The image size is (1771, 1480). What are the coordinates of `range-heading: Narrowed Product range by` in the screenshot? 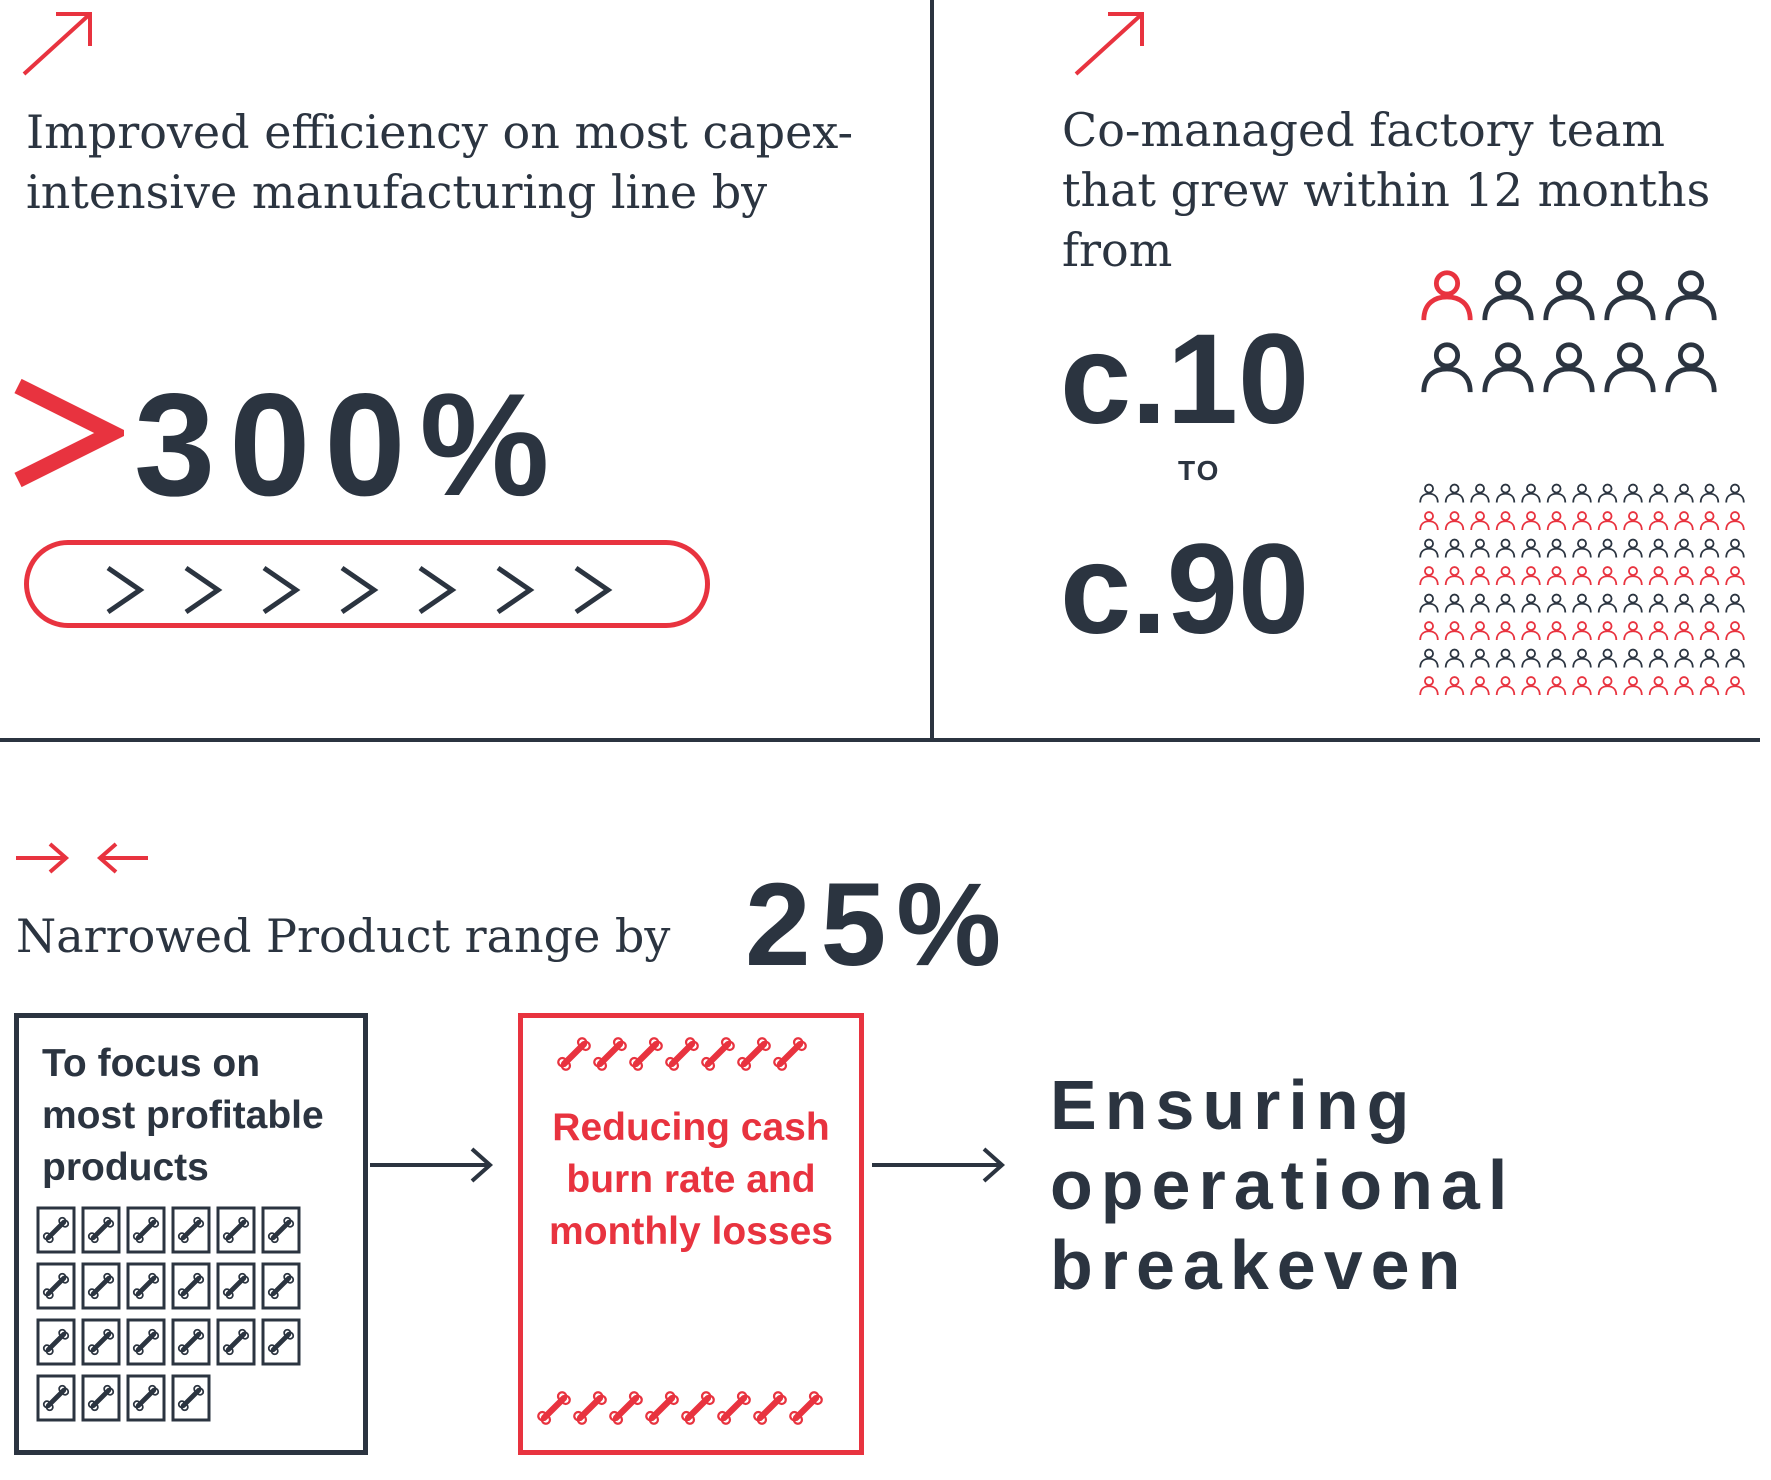 It's located at (343, 936).